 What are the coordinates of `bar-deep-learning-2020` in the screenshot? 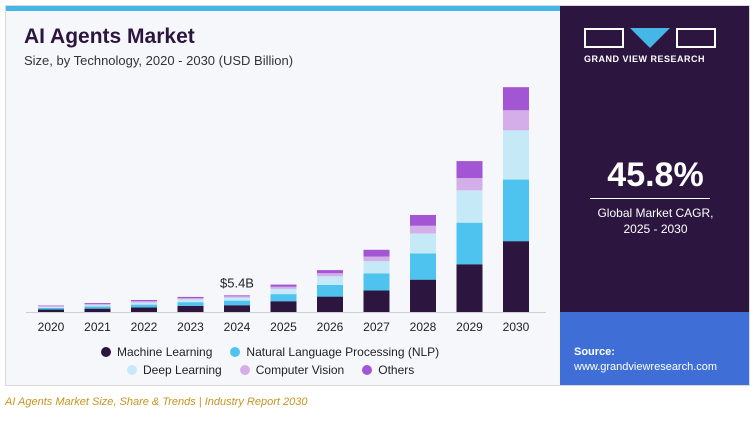 It's located at (51, 307).